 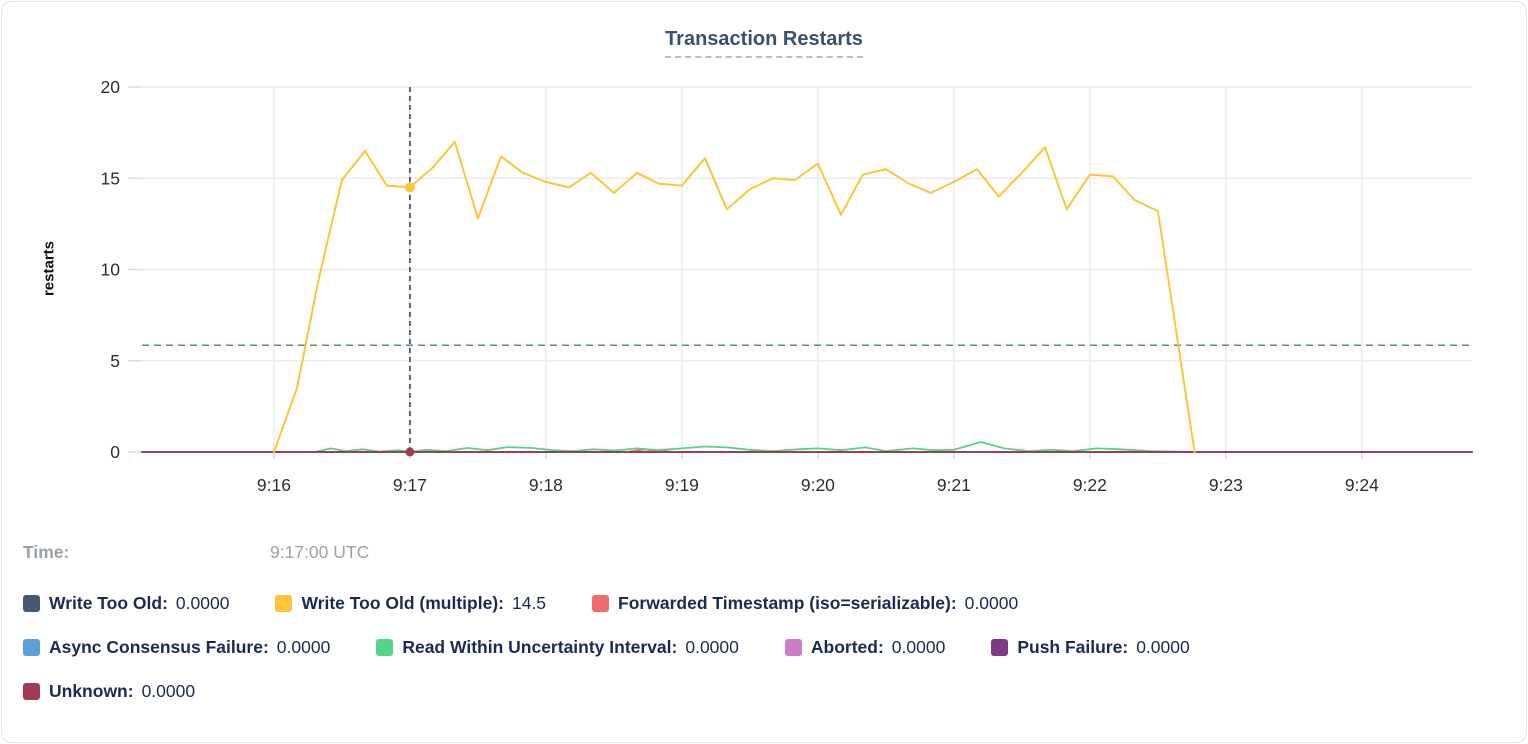 I want to click on tooltip-time-row: Time: 9:17:00 UTC, so click(x=196, y=552).